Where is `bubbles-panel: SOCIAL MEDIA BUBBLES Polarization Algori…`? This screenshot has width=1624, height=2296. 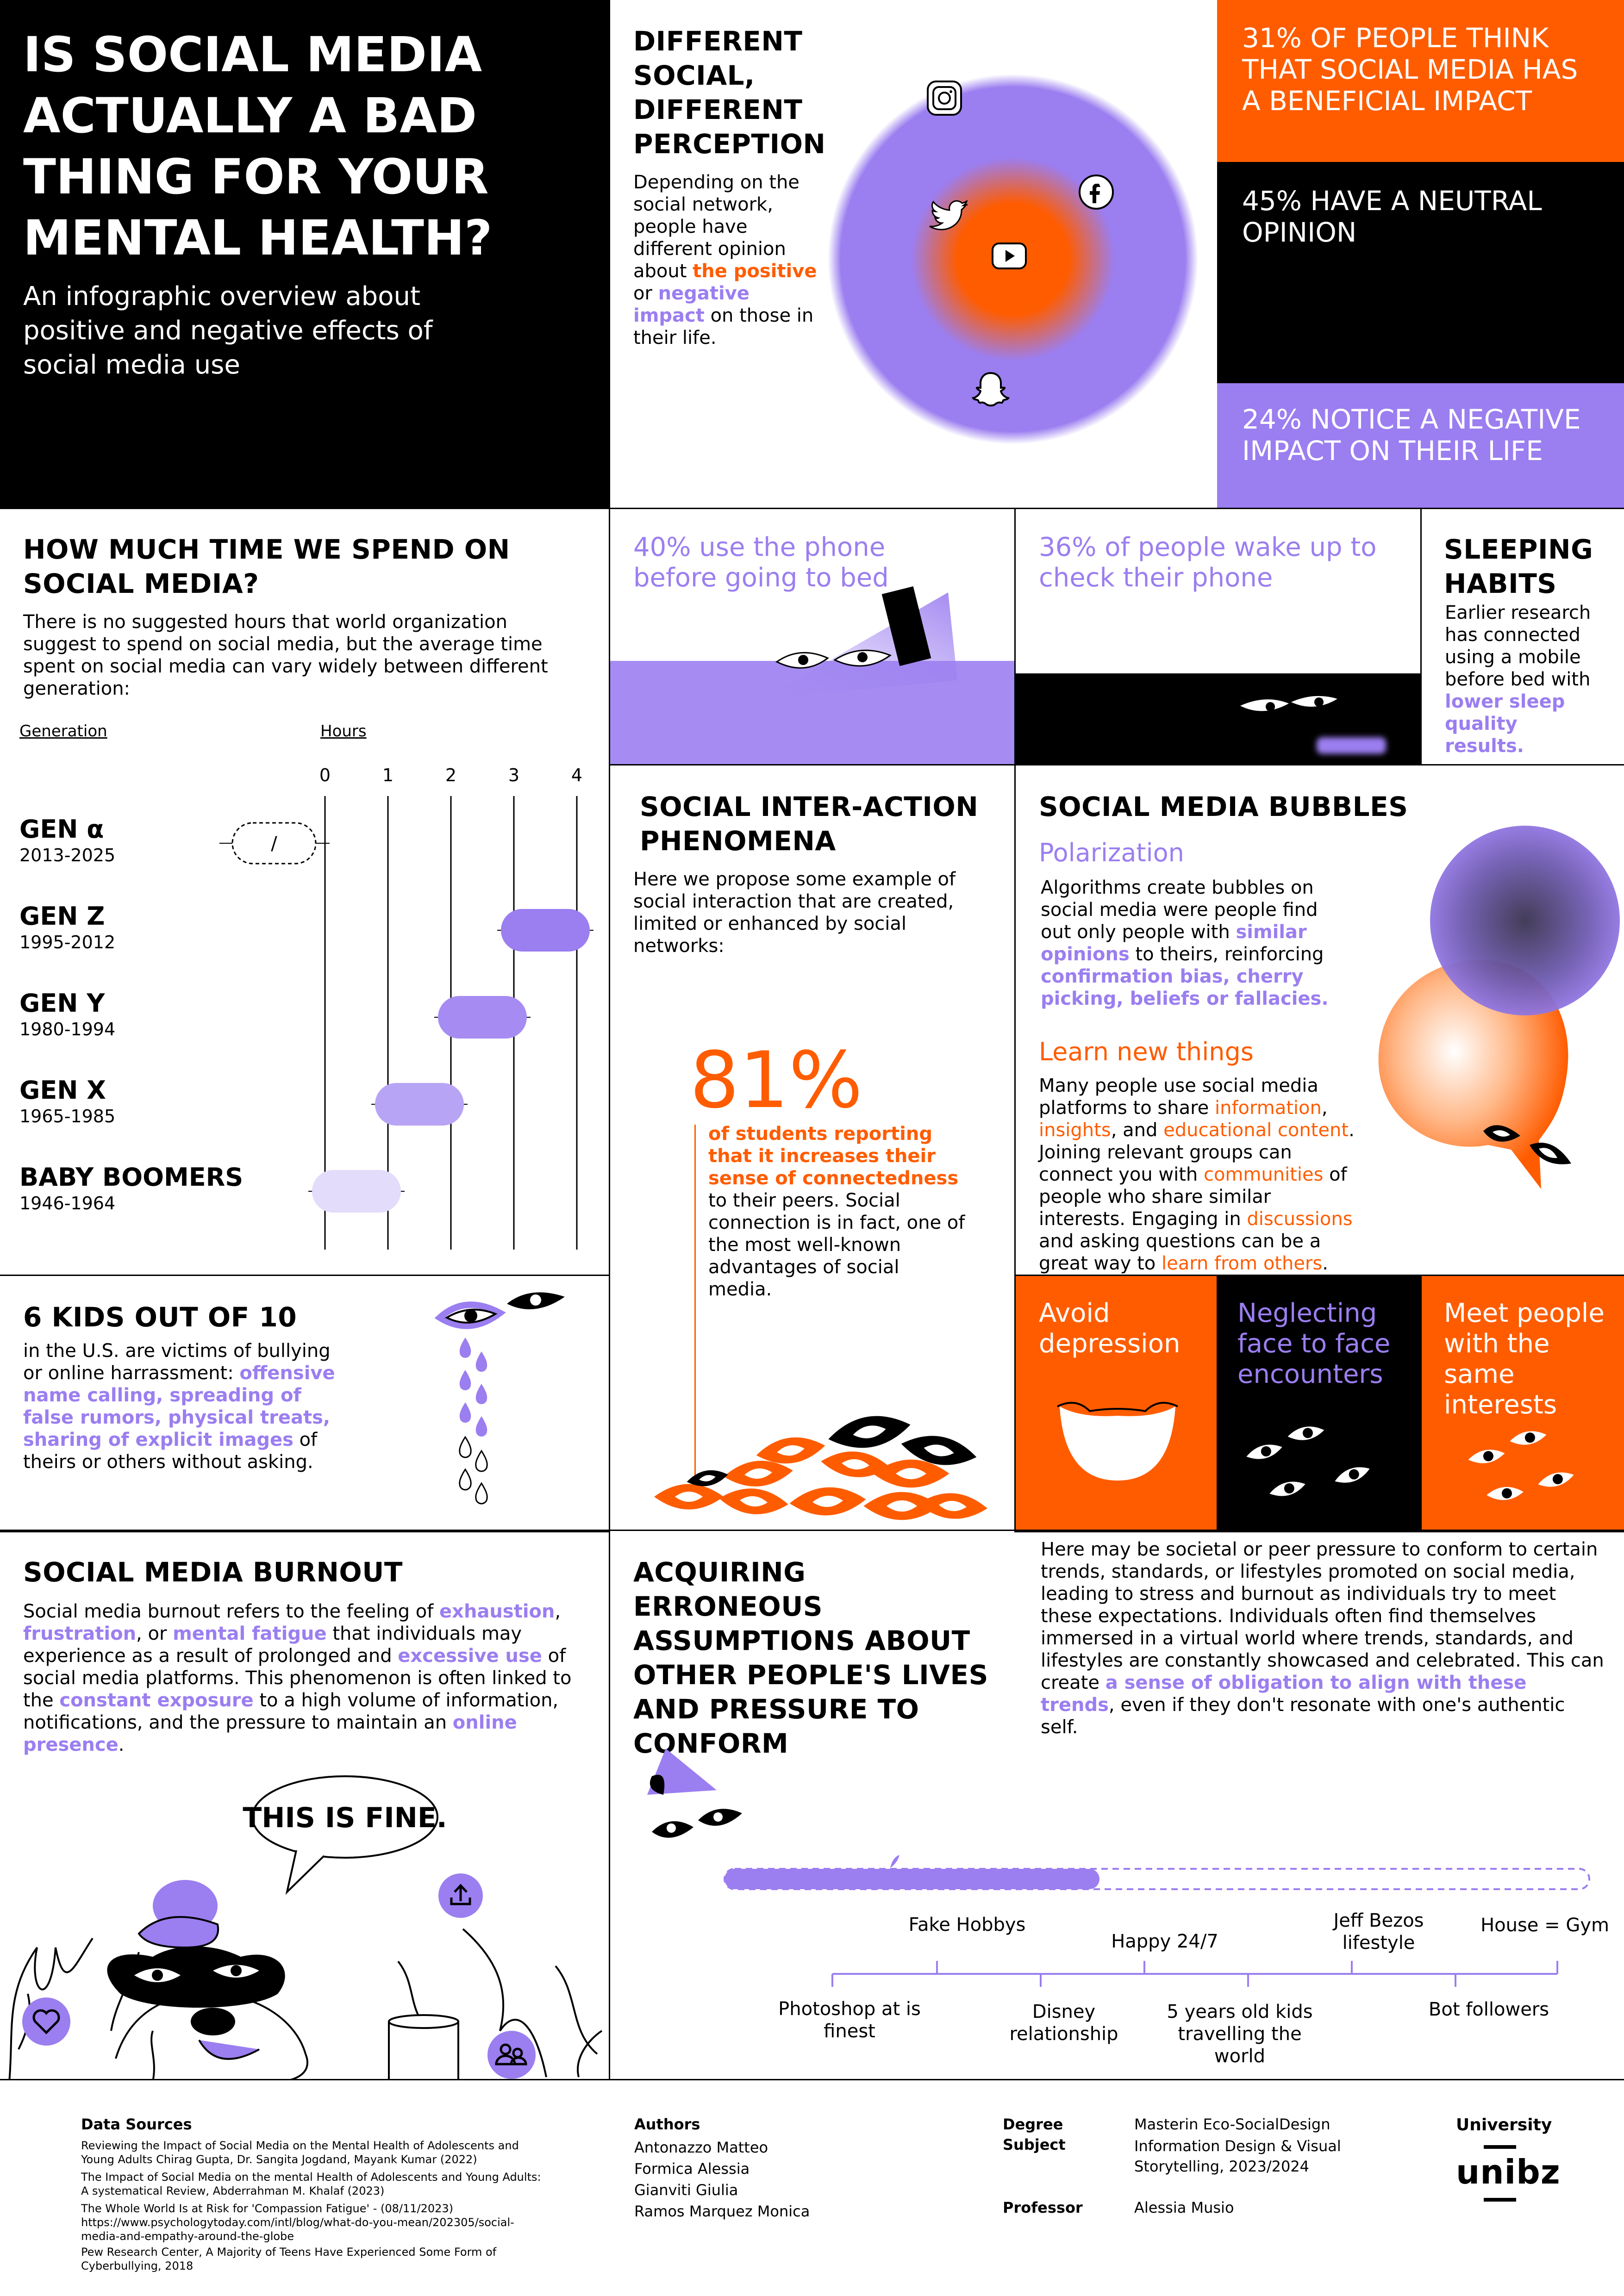 bubbles-panel: SOCIAL MEDIA BUBBLES Polarization Algori… is located at coordinates (1319, 1020).